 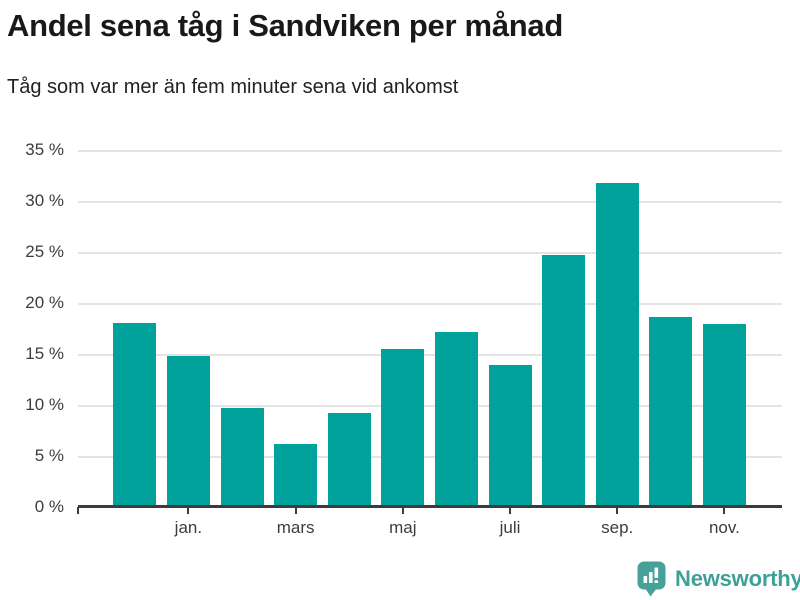 I want to click on y-axis-label-30: 30 %, so click(x=44, y=200).